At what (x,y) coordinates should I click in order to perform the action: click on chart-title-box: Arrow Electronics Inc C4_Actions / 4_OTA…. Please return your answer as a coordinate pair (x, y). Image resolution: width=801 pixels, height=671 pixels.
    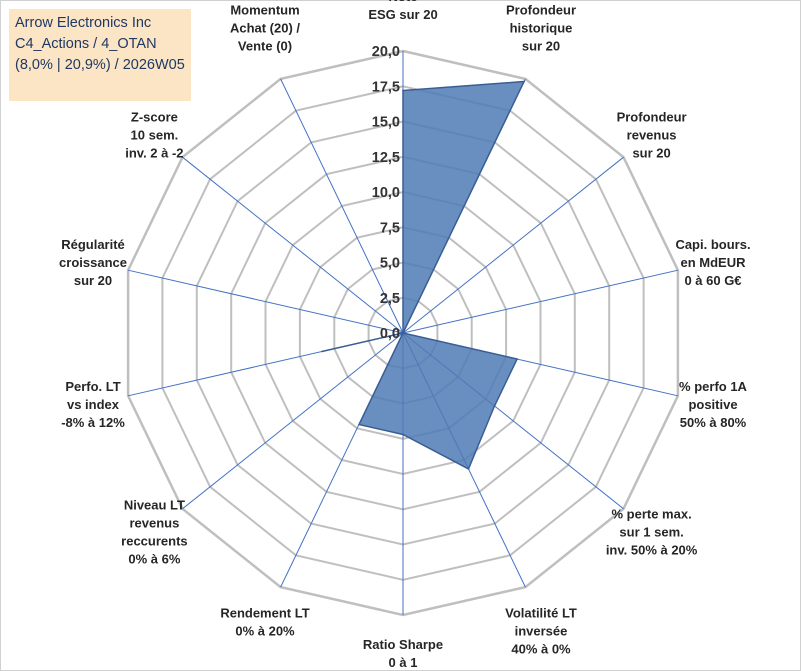
    Looking at the image, I should click on (100, 55).